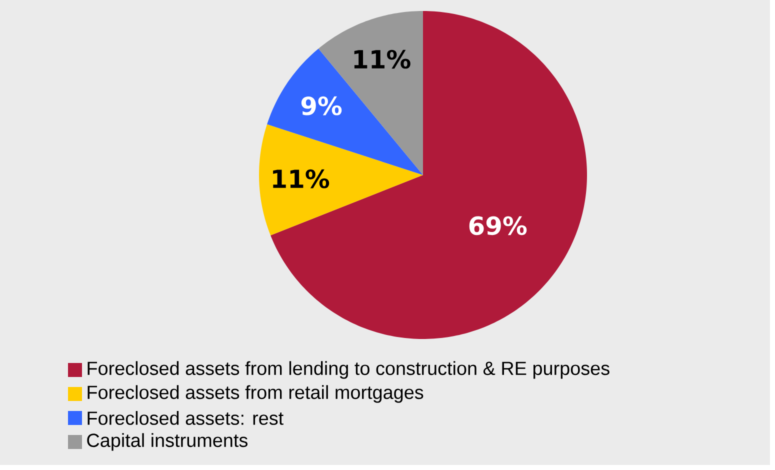 Image resolution: width=775 pixels, height=470 pixels. I want to click on legend-label: Capital instruments, so click(167, 442).